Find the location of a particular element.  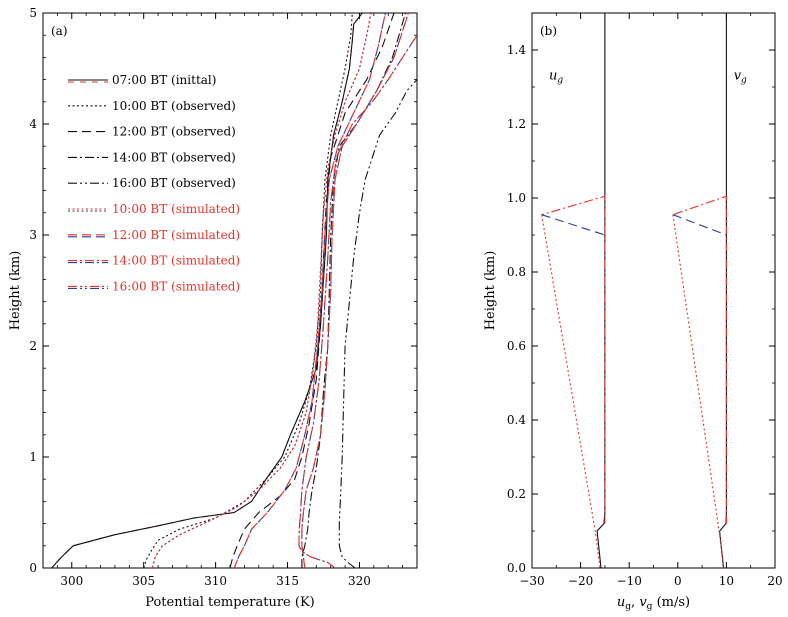

y-tick-label: 2 is located at coordinates (33, 346).